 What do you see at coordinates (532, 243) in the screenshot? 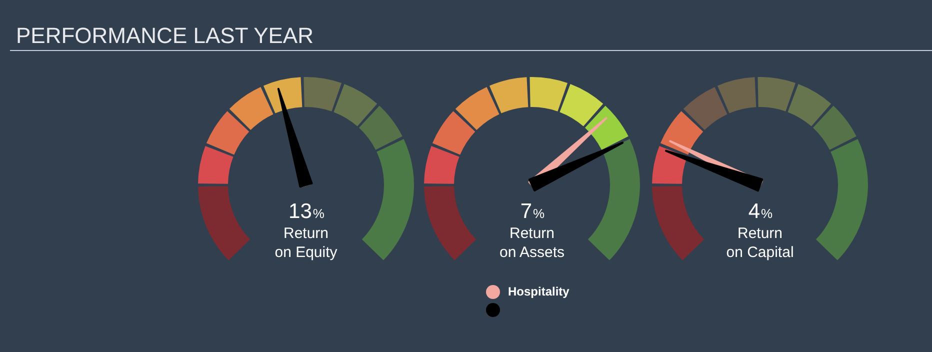
I see `category-label: Return on Assets` at bounding box center [532, 243].